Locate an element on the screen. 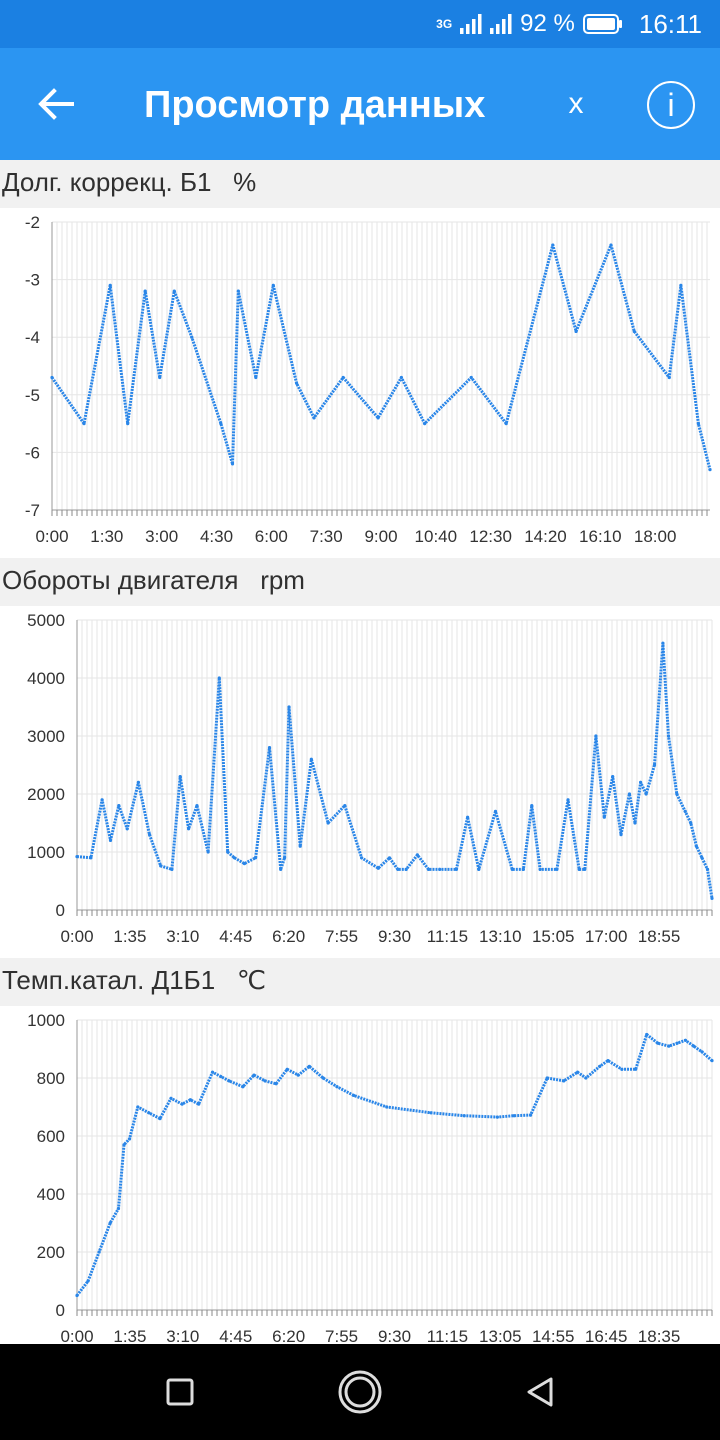 This screenshot has width=720, height=1440. status-bar: 3G 92 % 16:11 is located at coordinates (360, 24).